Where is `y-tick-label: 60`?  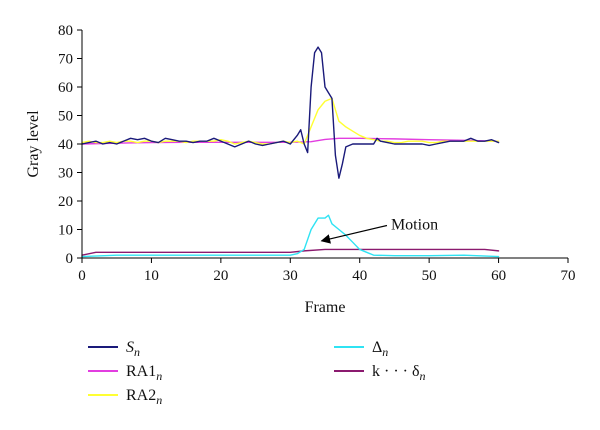 y-tick-label: 60 is located at coordinates (65, 88).